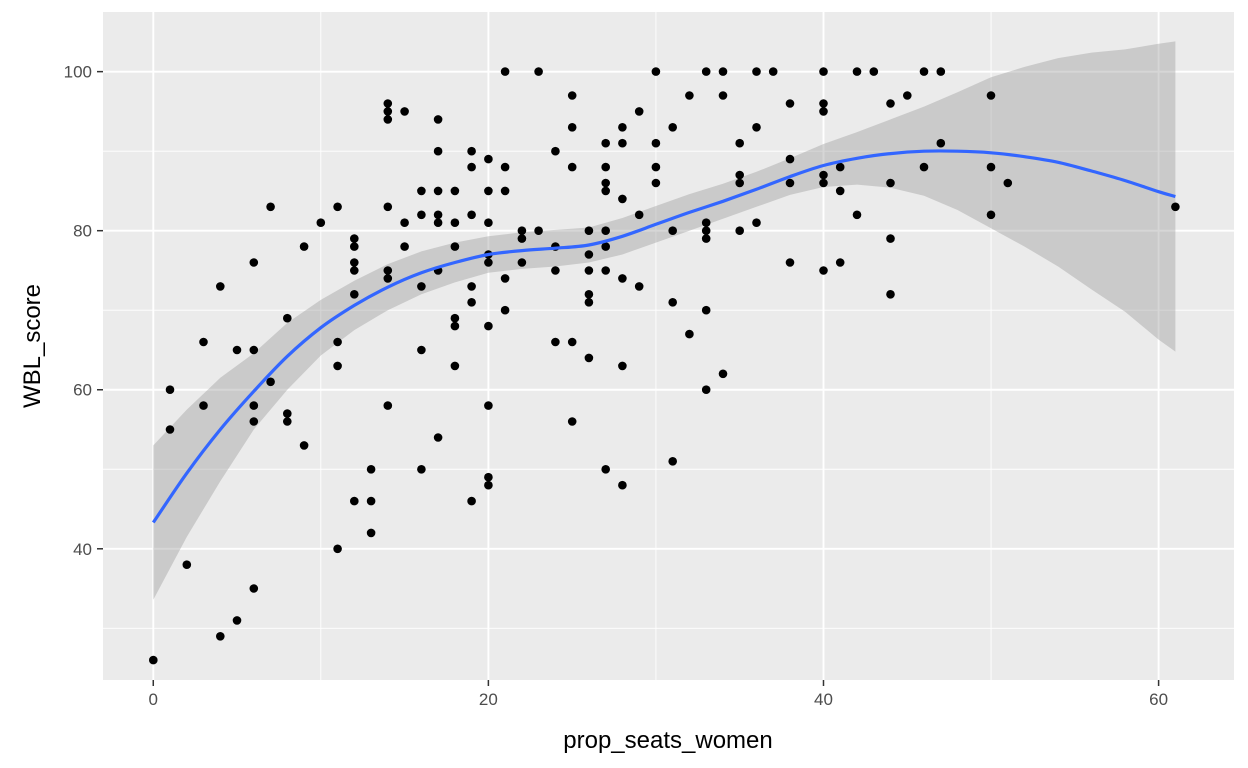 The height and width of the screenshot is (768, 1248). Describe the element at coordinates (32, 346) in the screenshot. I see `y-axis-title: WBL_score` at that location.